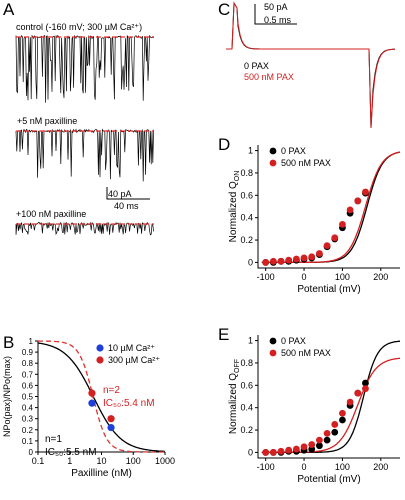 The image size is (405, 500). What do you see at coordinates (84, 155) in the screenshot?
I see `trace-5nm` at bounding box center [84, 155].